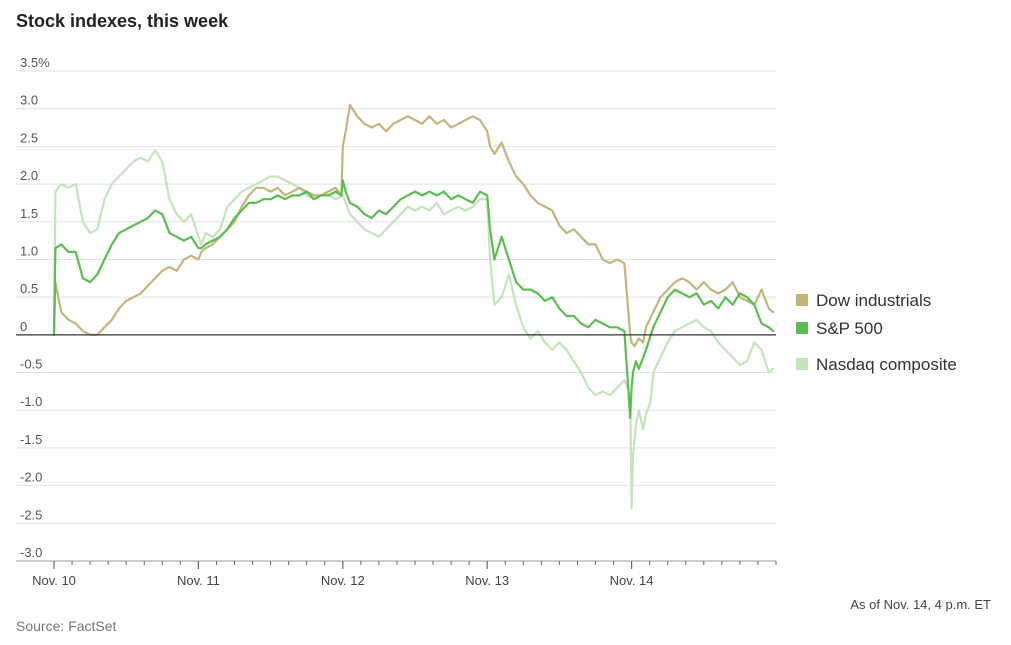  Describe the element at coordinates (31, 439) in the screenshot. I see `y-tick-label: -1.5` at that location.